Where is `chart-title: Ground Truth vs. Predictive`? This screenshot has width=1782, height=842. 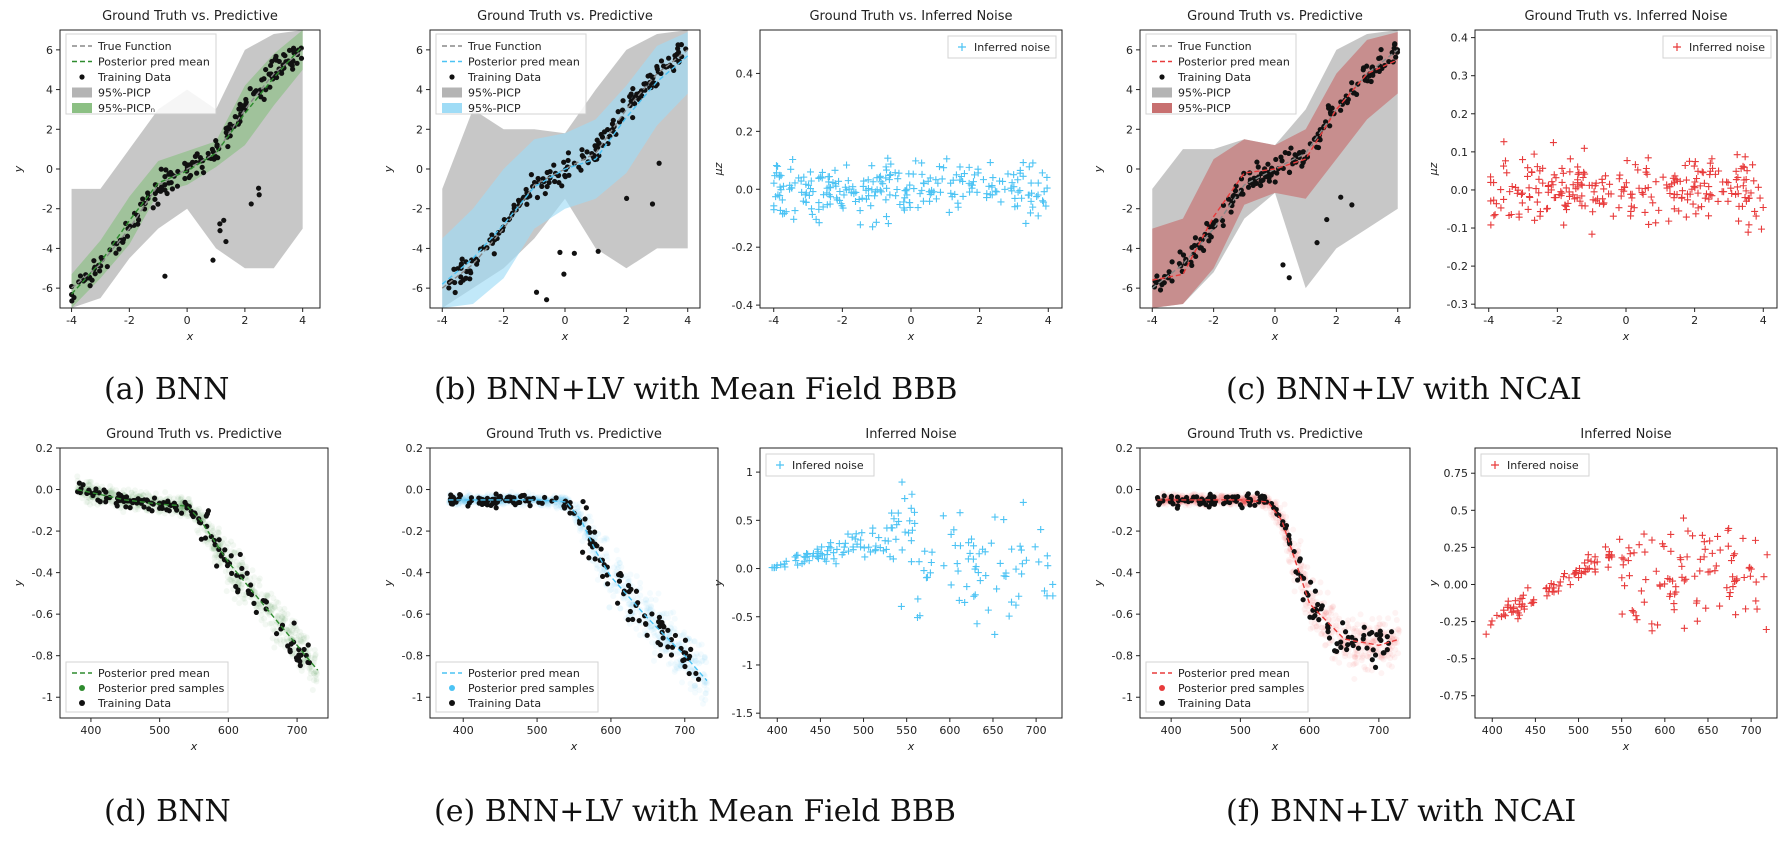
chart-title: Ground Truth vs. Predictive is located at coordinates (1275, 434).